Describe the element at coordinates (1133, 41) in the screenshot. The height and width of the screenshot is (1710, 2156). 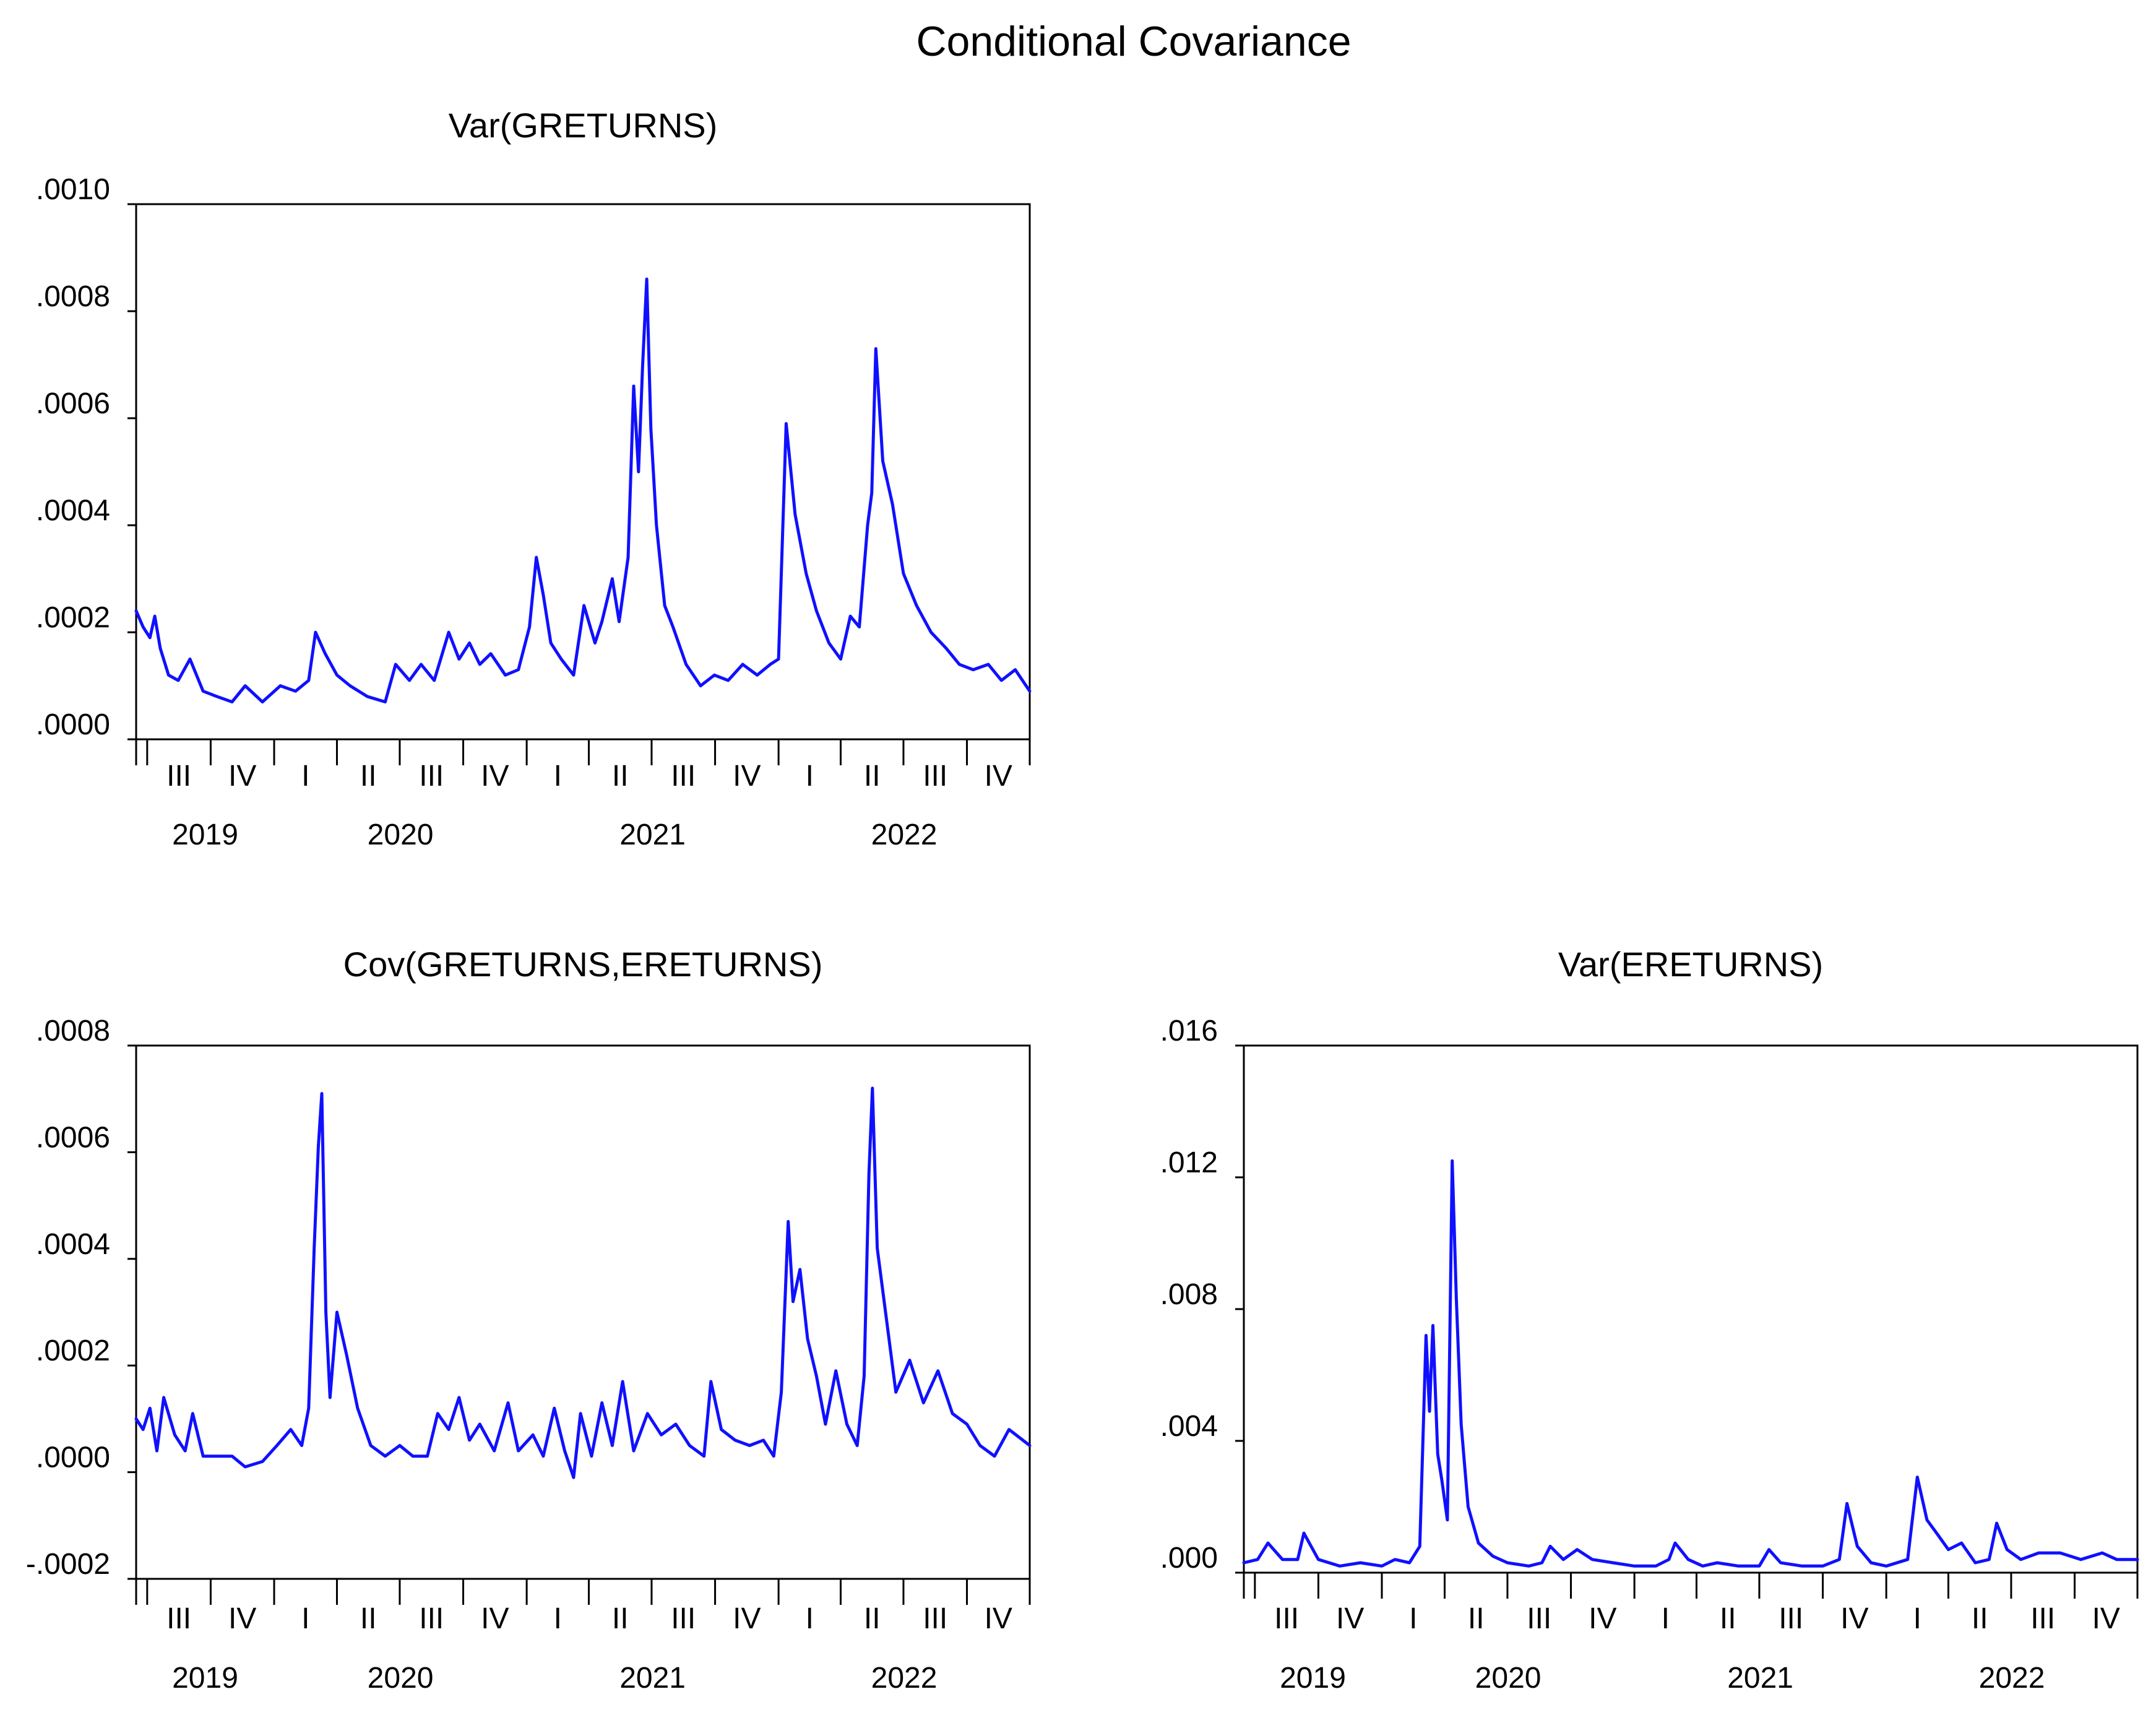
I see `figure-title: Conditional Covariance` at that location.